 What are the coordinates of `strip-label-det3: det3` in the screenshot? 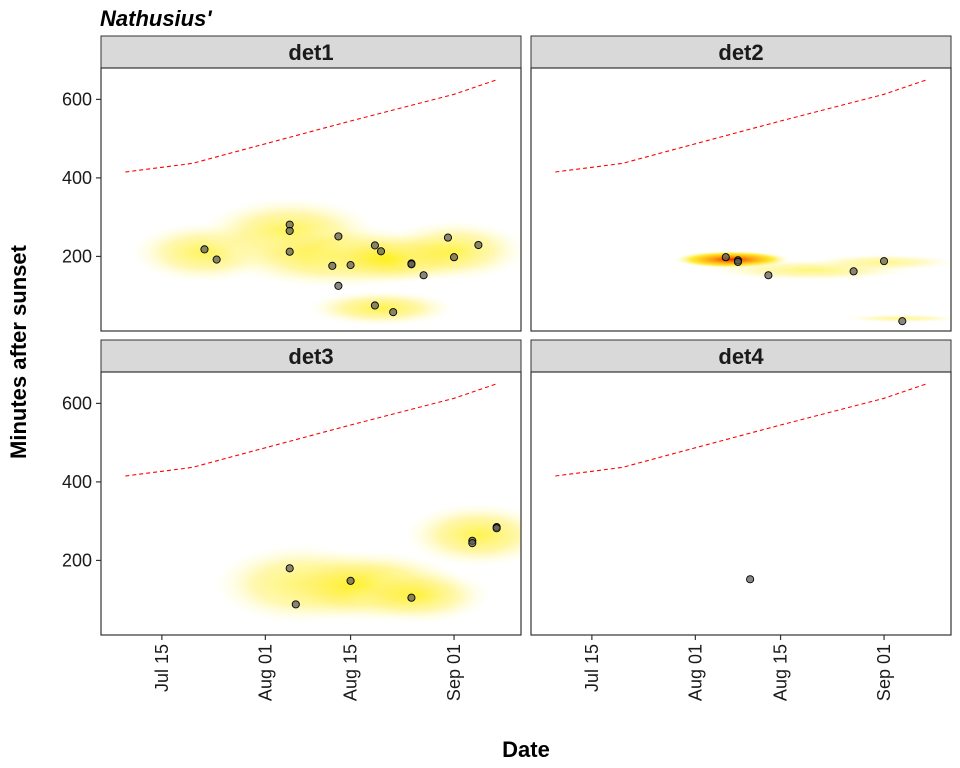 It's located at (310, 356).